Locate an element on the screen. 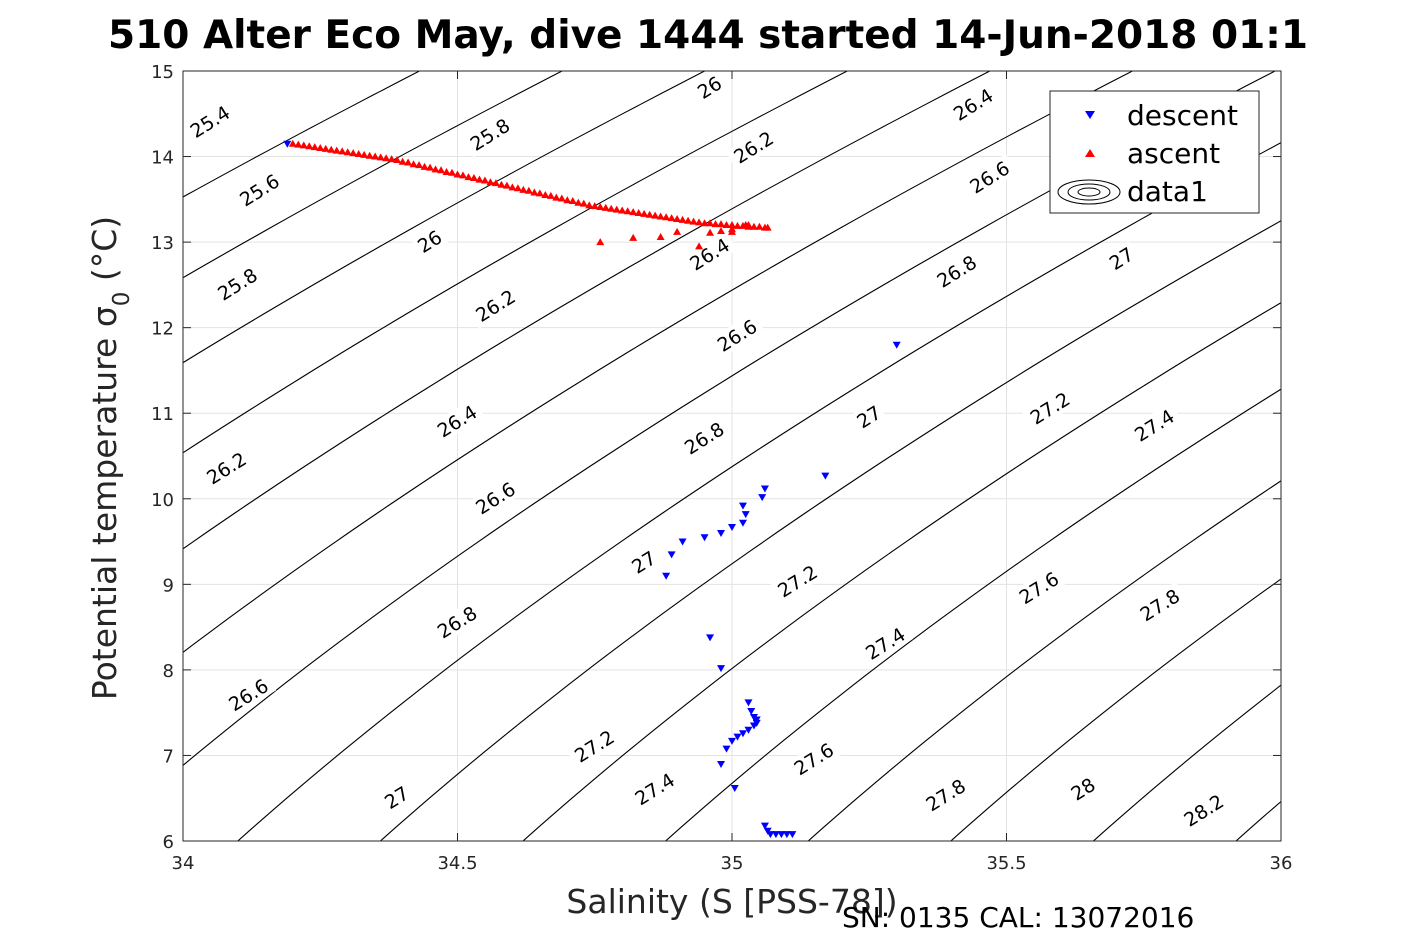  y-tick-label: 10 is located at coordinates (162, 500).